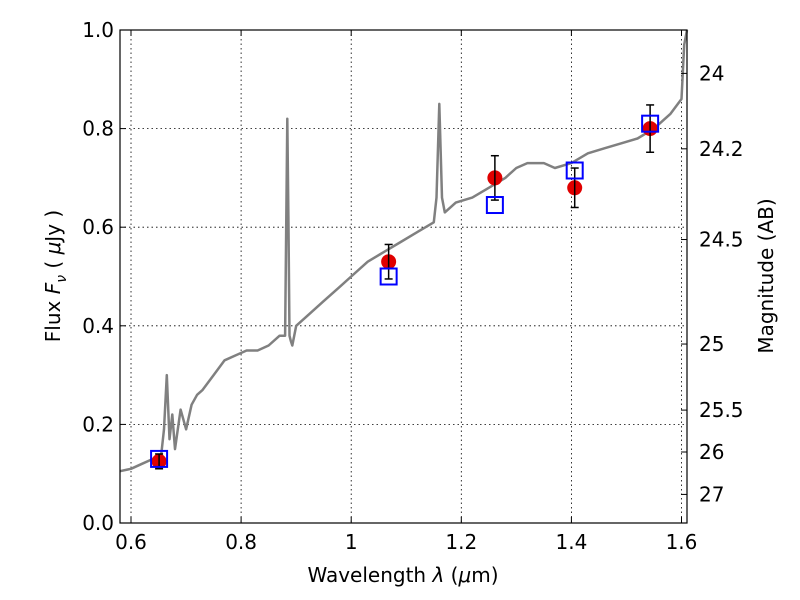  What do you see at coordinates (351, 542) in the screenshot?
I see `x-tick-label: 1` at bounding box center [351, 542].